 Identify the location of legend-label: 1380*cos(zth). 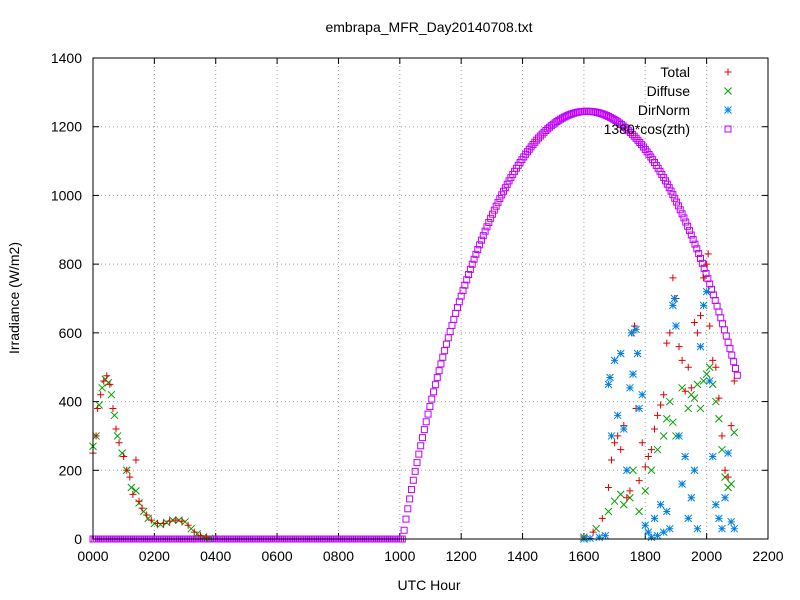
(647, 129).